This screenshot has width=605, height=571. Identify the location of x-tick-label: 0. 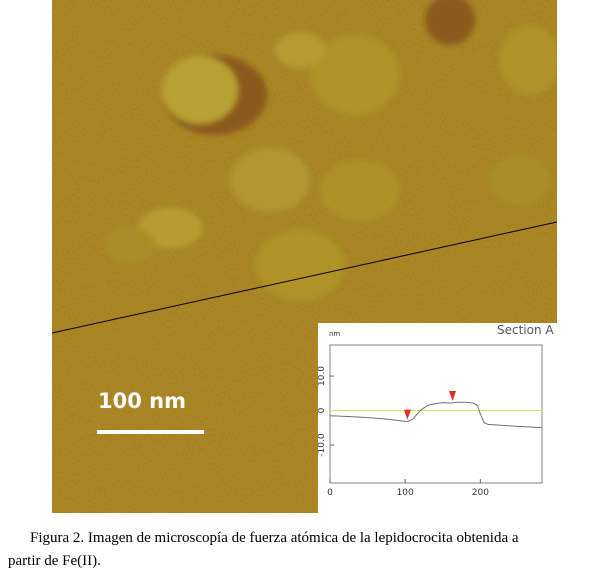
(330, 493).